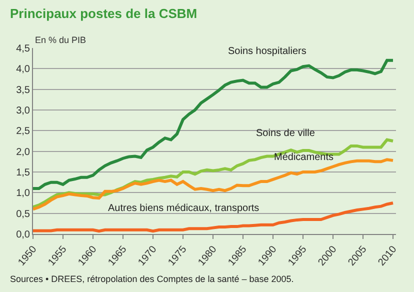 The height and width of the screenshot is (292, 414). What do you see at coordinates (23, 152) in the screenshot?
I see `y-tick-label: 2,0` at bounding box center [23, 152].